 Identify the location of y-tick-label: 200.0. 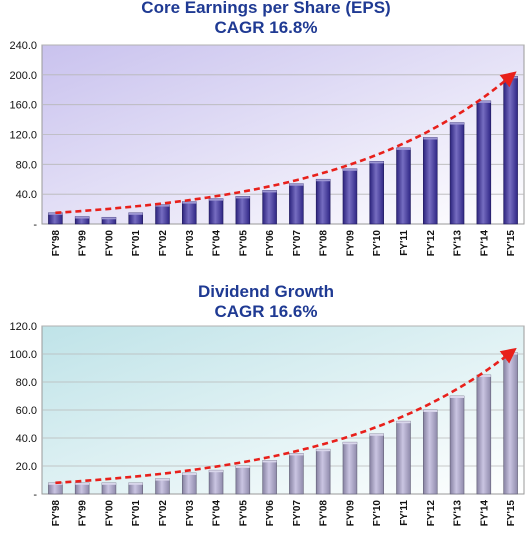
(23, 76).